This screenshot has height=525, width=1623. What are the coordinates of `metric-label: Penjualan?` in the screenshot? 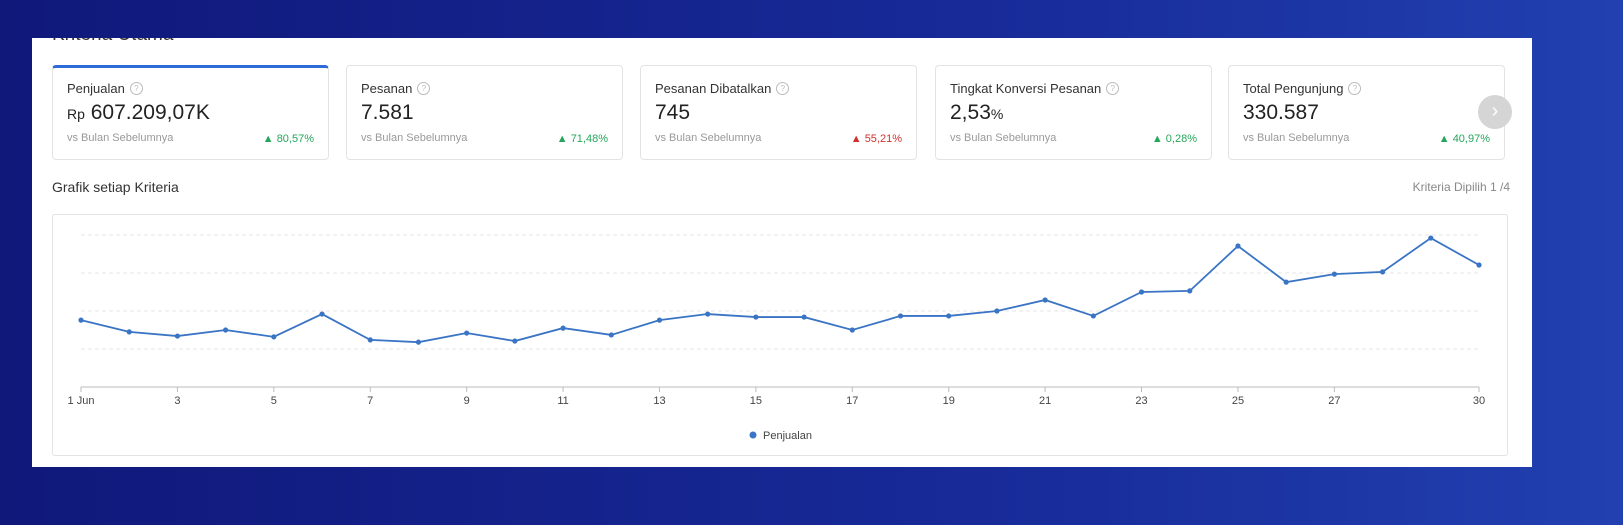 It's located at (105, 88).